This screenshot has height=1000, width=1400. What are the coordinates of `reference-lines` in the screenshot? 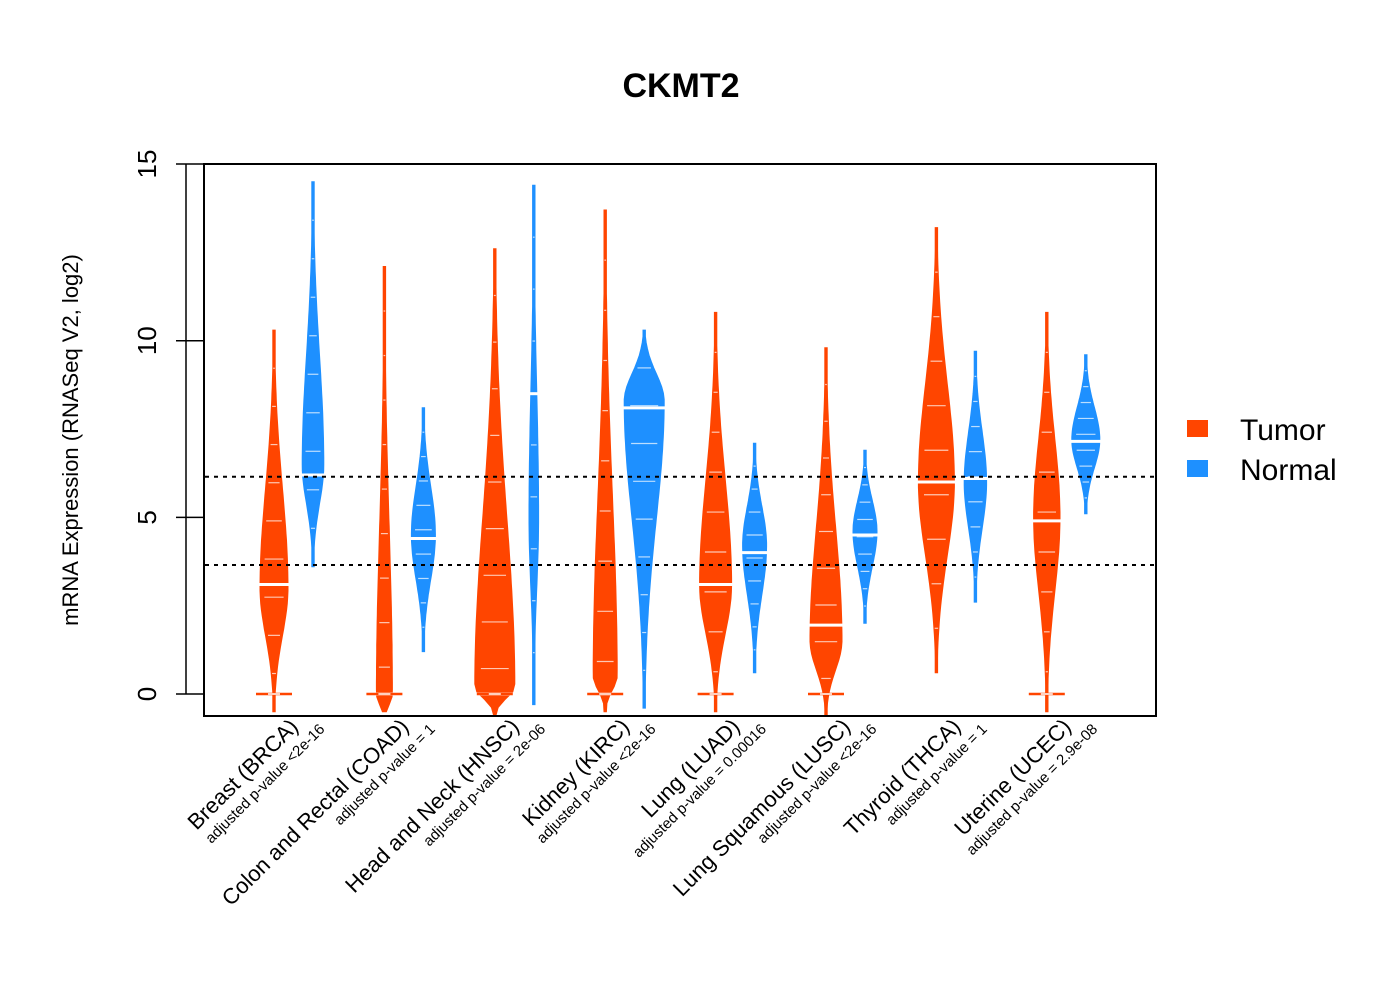 It's located at (680, 521).